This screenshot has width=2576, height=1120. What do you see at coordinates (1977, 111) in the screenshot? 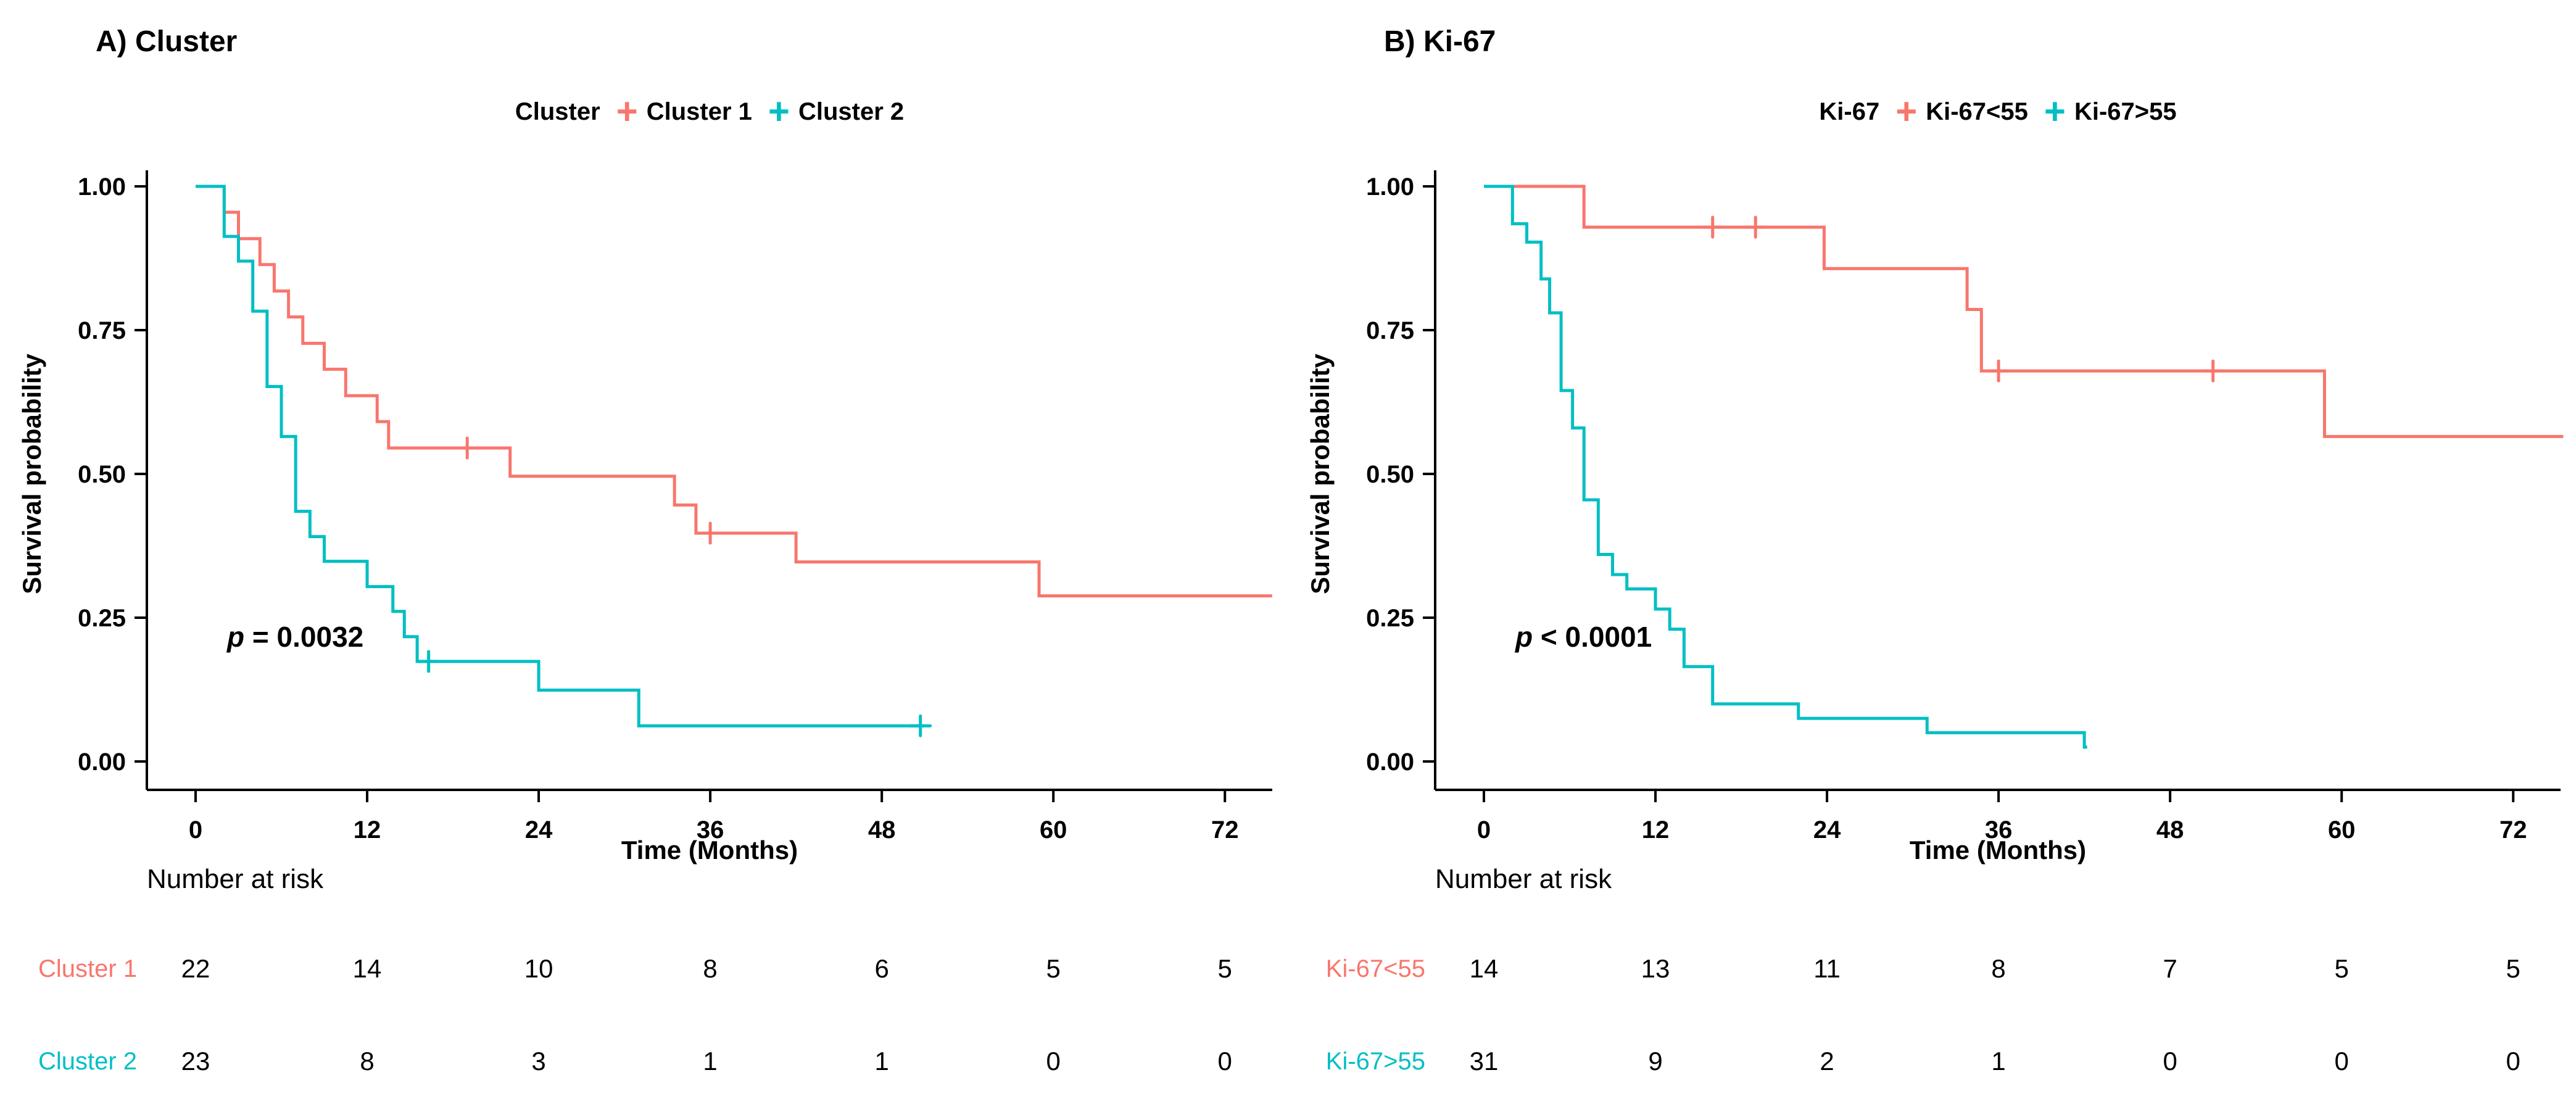
I see `legend-item-label: Ki-67<55` at bounding box center [1977, 111].